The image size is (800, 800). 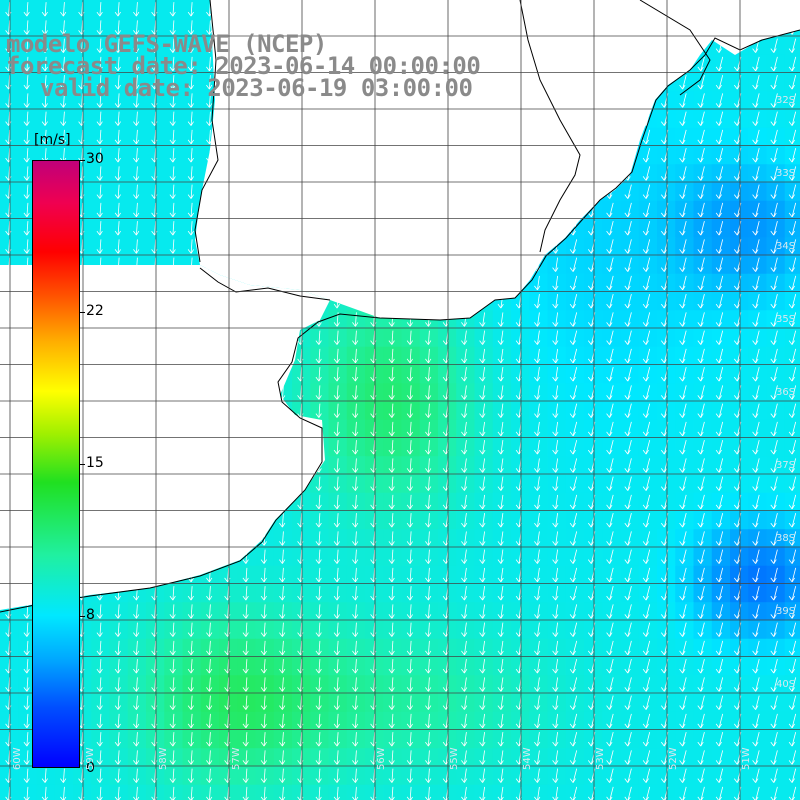 I want to click on colorbar, so click(x=56, y=464).